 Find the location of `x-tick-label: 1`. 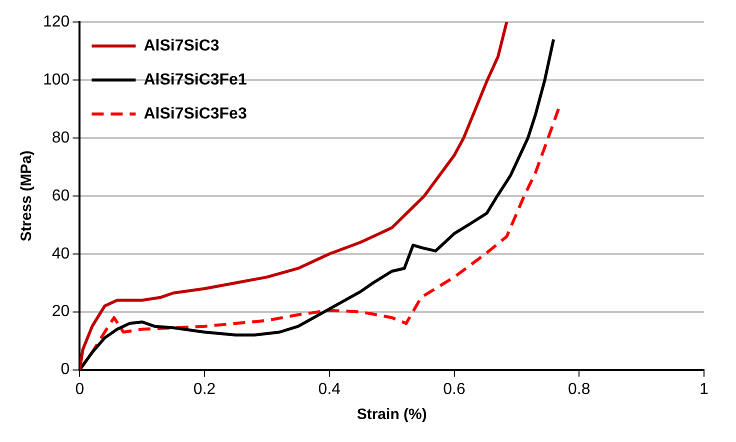

x-tick-label: 1 is located at coordinates (704, 389).